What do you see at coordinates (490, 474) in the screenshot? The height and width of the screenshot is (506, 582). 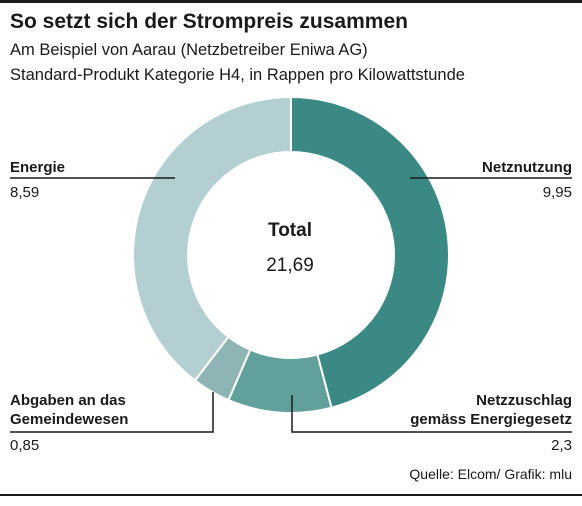 I see `source-note: Quelle: Elcom/ Grafik: mlu` at bounding box center [490, 474].